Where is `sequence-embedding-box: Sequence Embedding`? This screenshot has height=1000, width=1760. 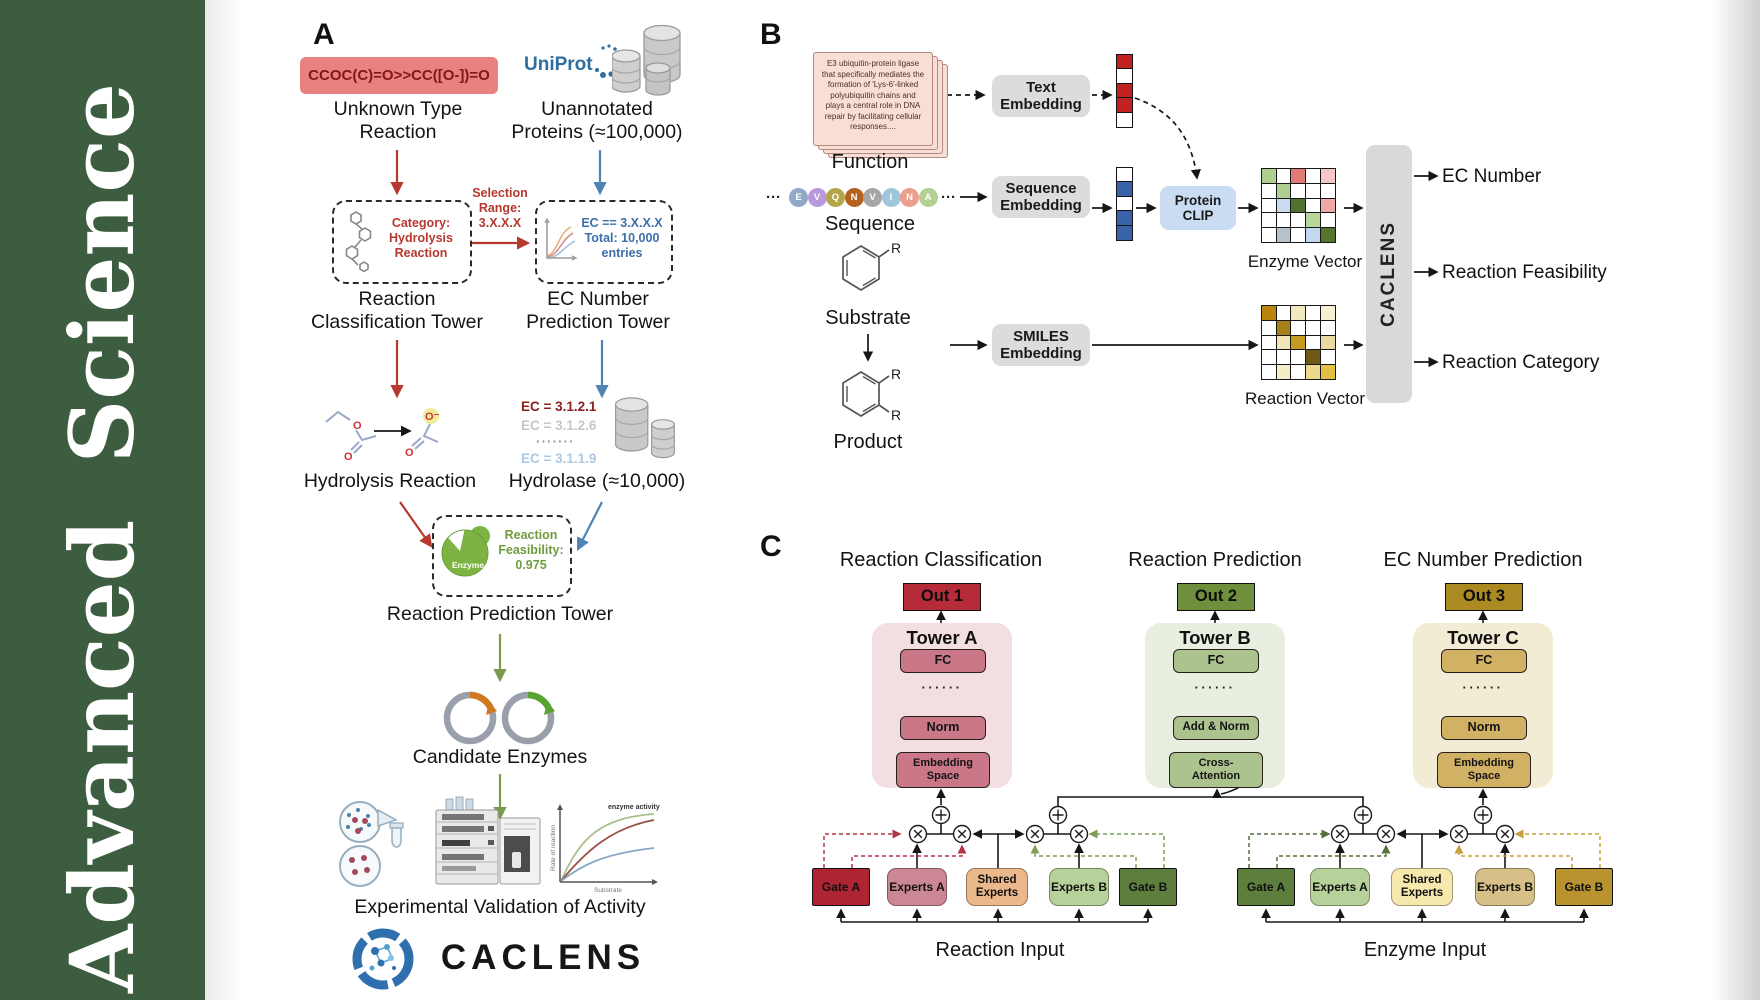
sequence-embedding-box: Sequence Embedding is located at coordinates (1041, 197).